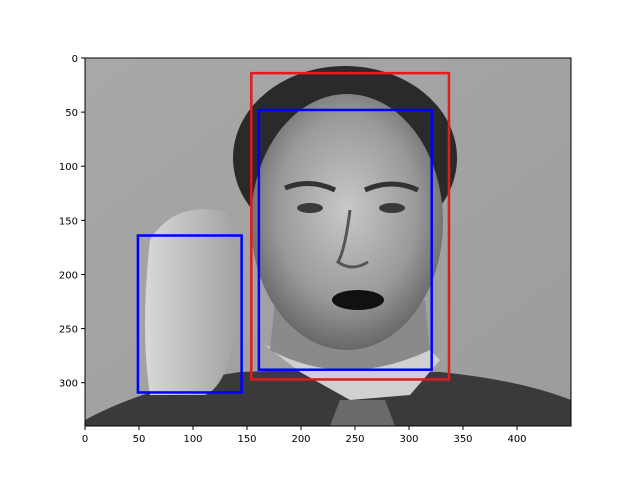 This screenshot has height=480, width=640. Describe the element at coordinates (68, 330) in the screenshot. I see `y-tick-label: 250` at that location.